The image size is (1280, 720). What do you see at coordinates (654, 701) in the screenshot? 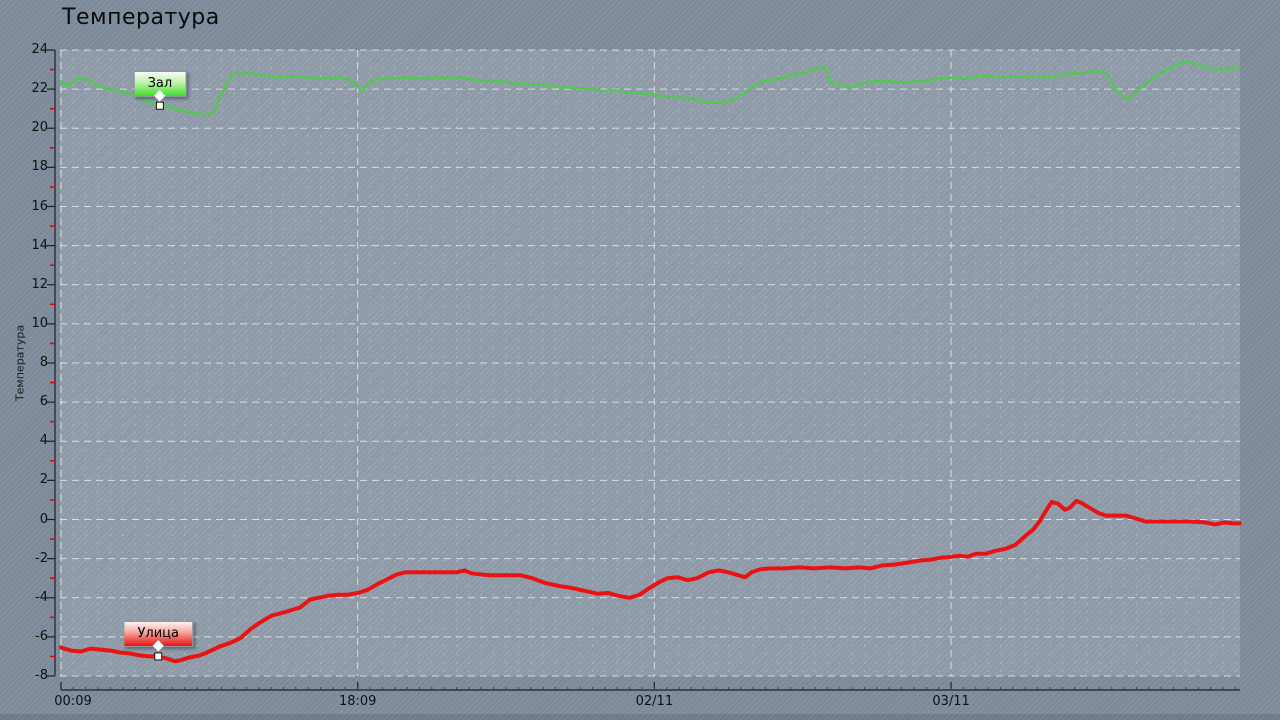
I see `x-tick-label: 02/11` at bounding box center [654, 701].